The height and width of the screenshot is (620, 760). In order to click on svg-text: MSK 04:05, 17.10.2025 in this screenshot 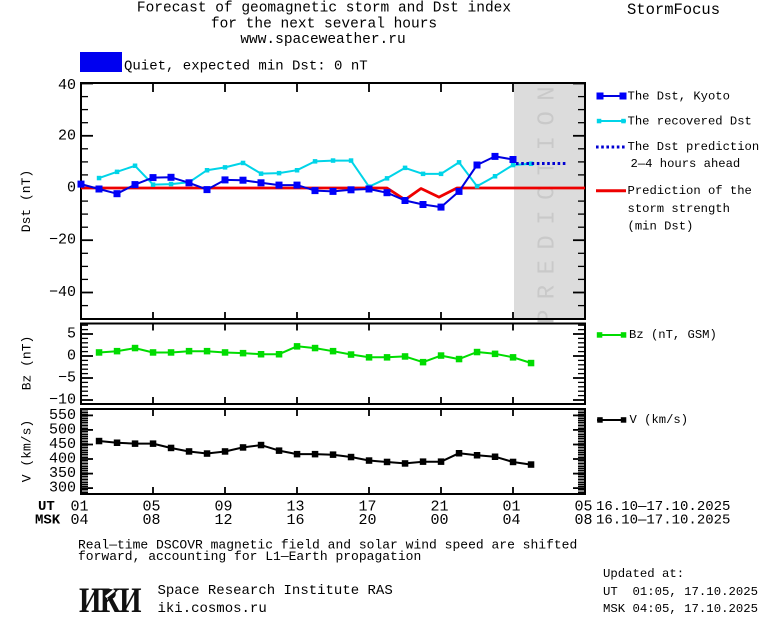, I will do `click(680, 609)`.